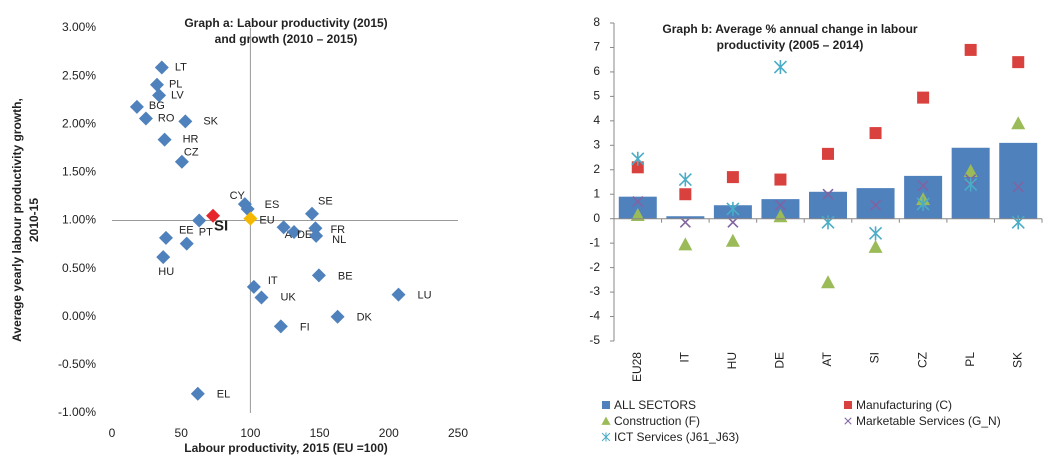  I want to click on y-tick-label: 3.00%, so click(79, 27).